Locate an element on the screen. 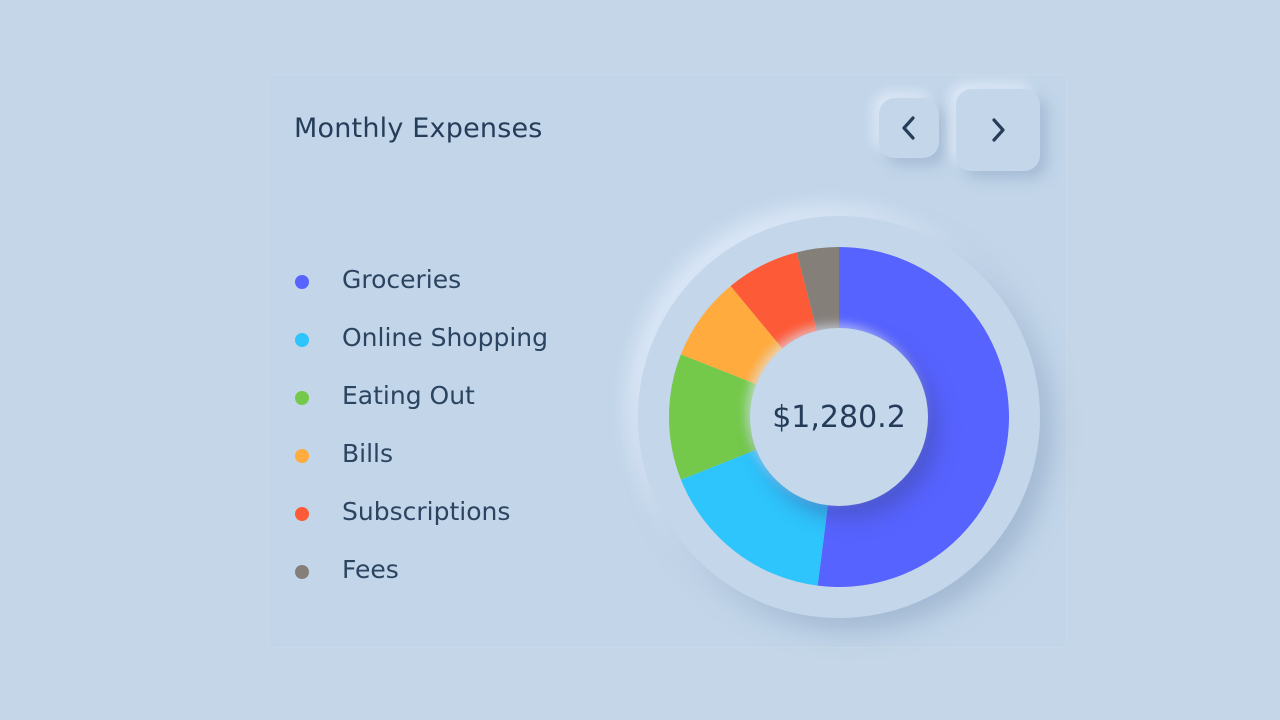 The width and height of the screenshot is (1280, 720). donut-slice-bills is located at coordinates (732, 336).